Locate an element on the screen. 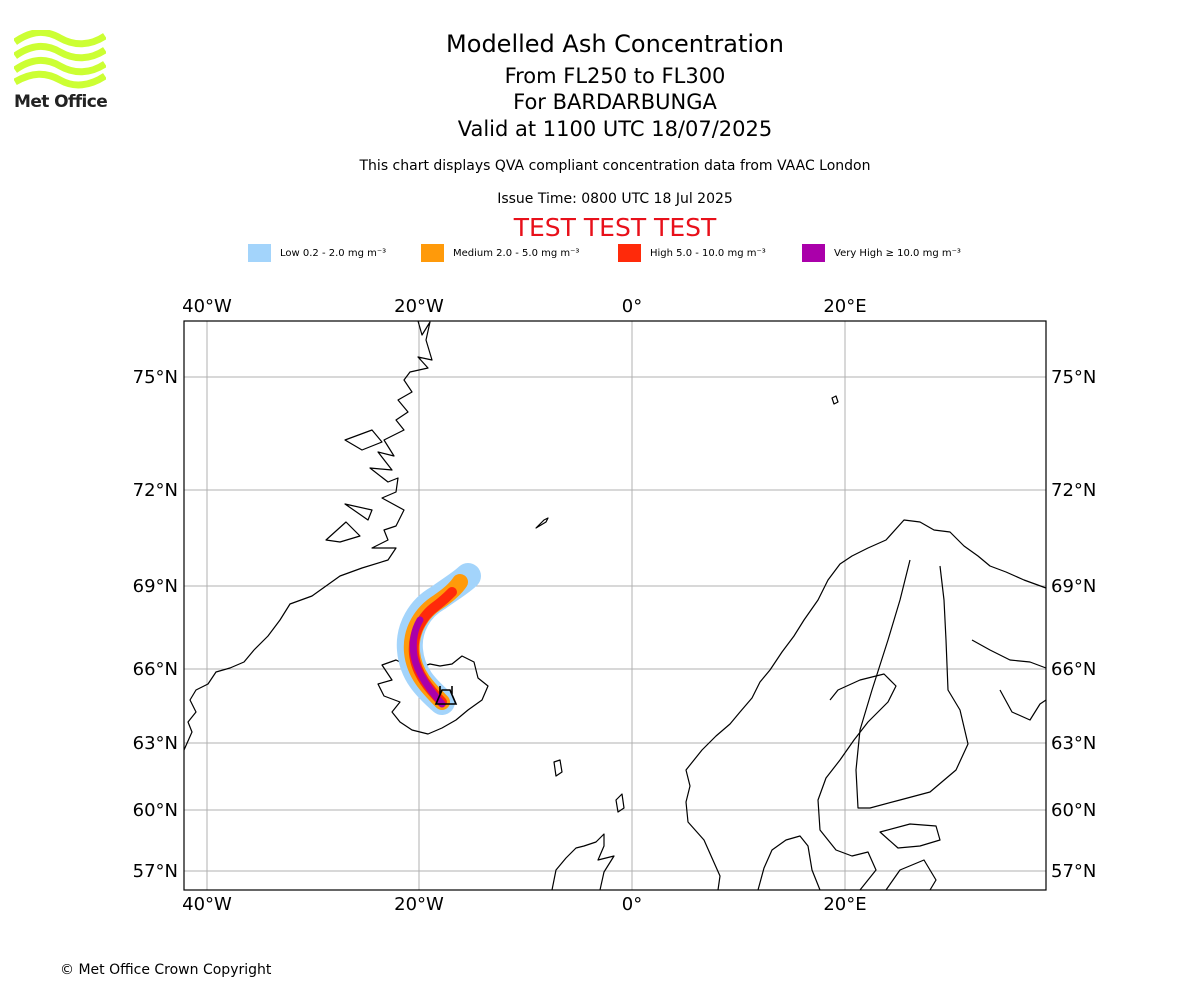  ash-plume is located at coordinates (438, 639).